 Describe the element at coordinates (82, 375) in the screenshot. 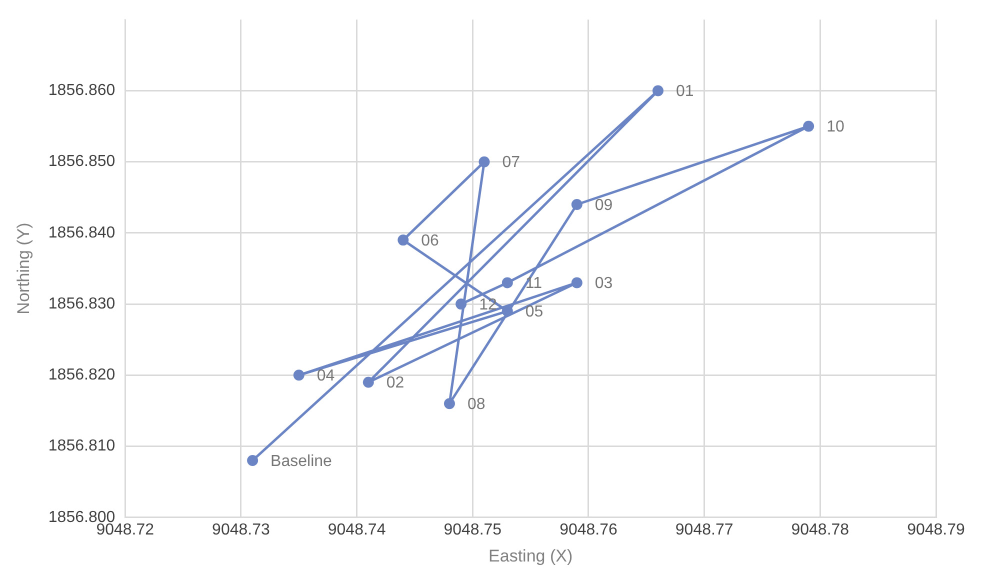

I see `y-tick-label: 1856.820` at that location.